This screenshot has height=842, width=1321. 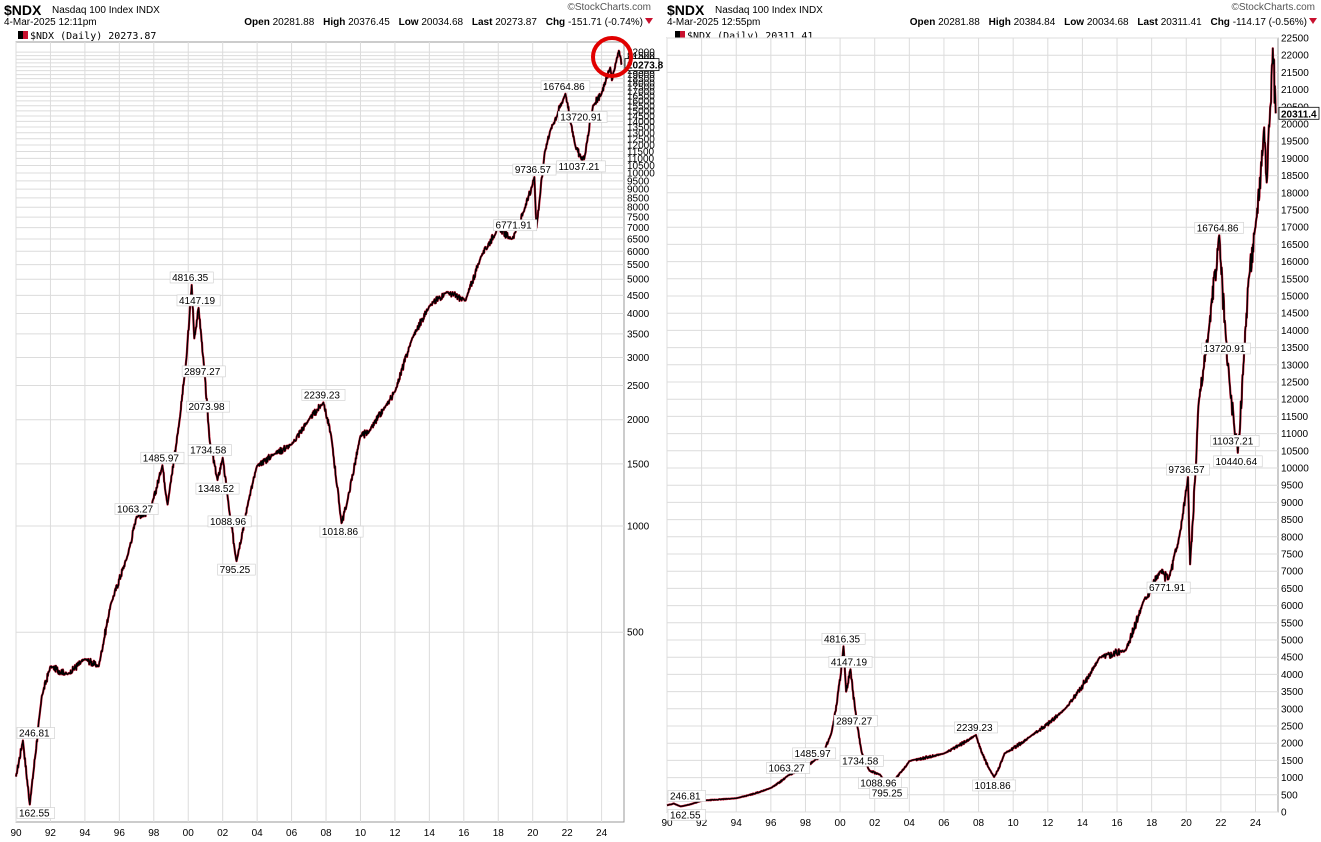 I want to click on y-tick-label: 12000, so click(x=641, y=146).